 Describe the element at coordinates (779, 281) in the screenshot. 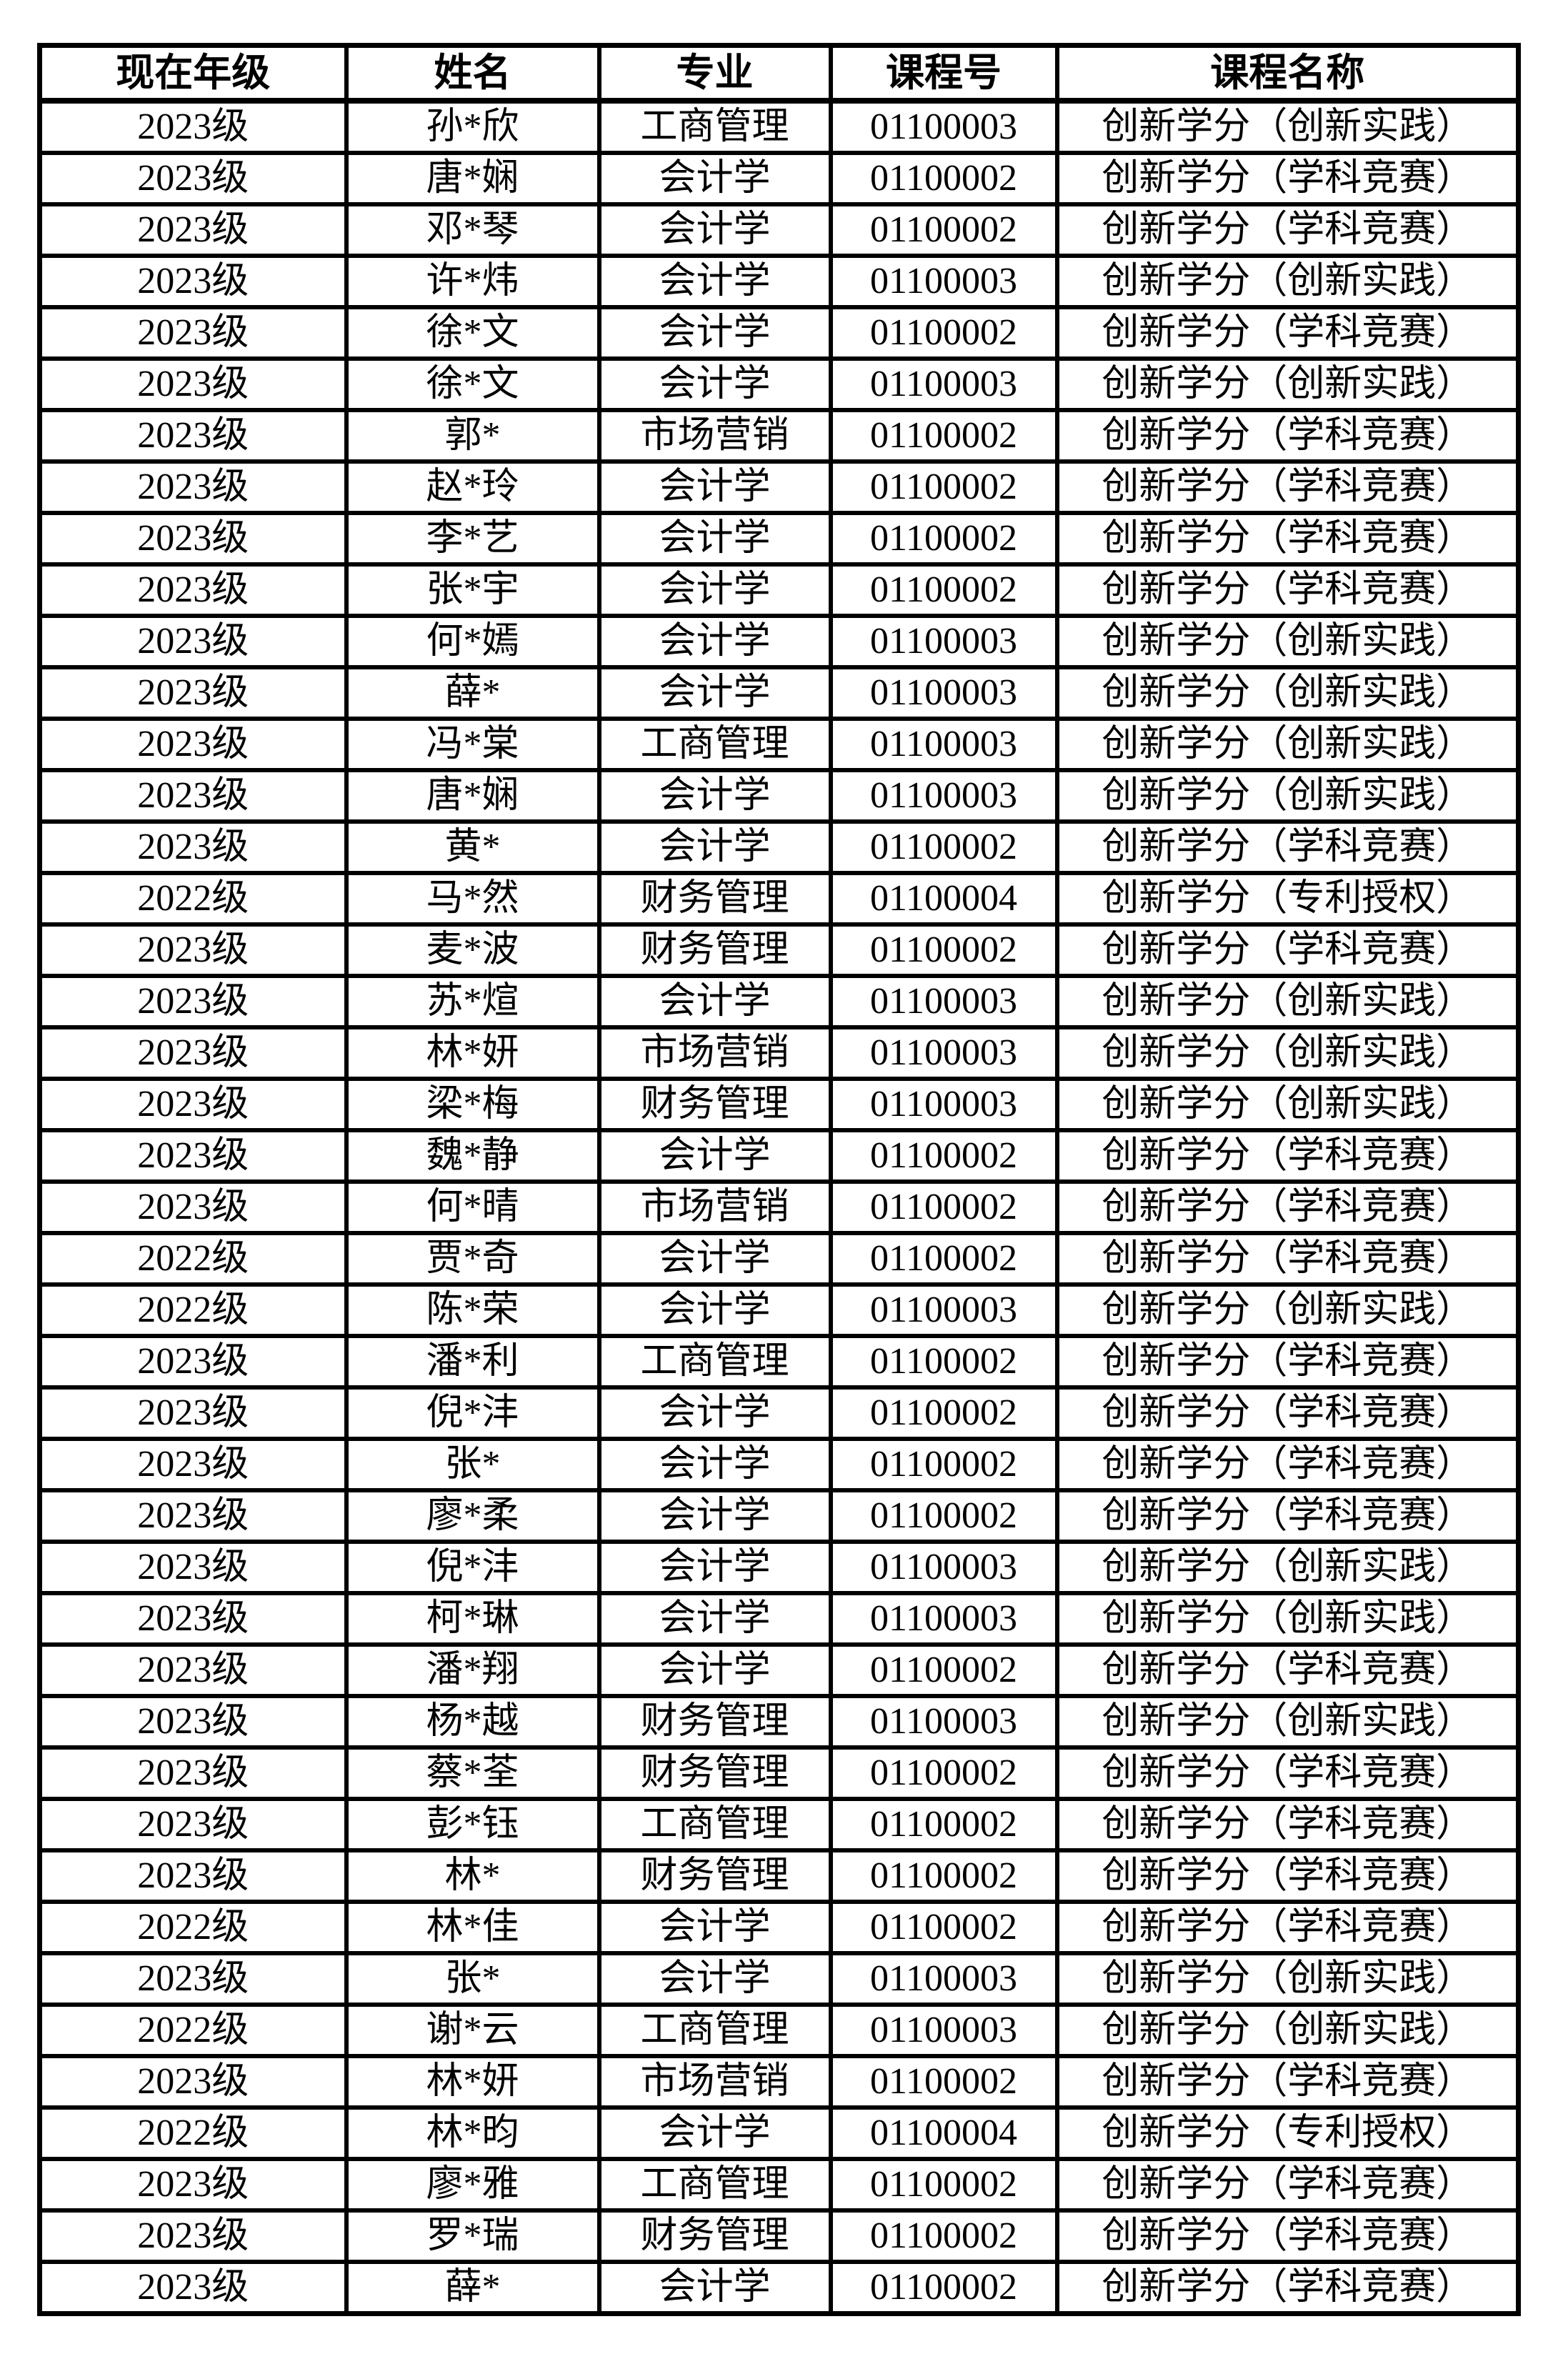

I see `table-row: 2023级 许*炜 会计学 01100003 创新学分（创新实践）` at that location.